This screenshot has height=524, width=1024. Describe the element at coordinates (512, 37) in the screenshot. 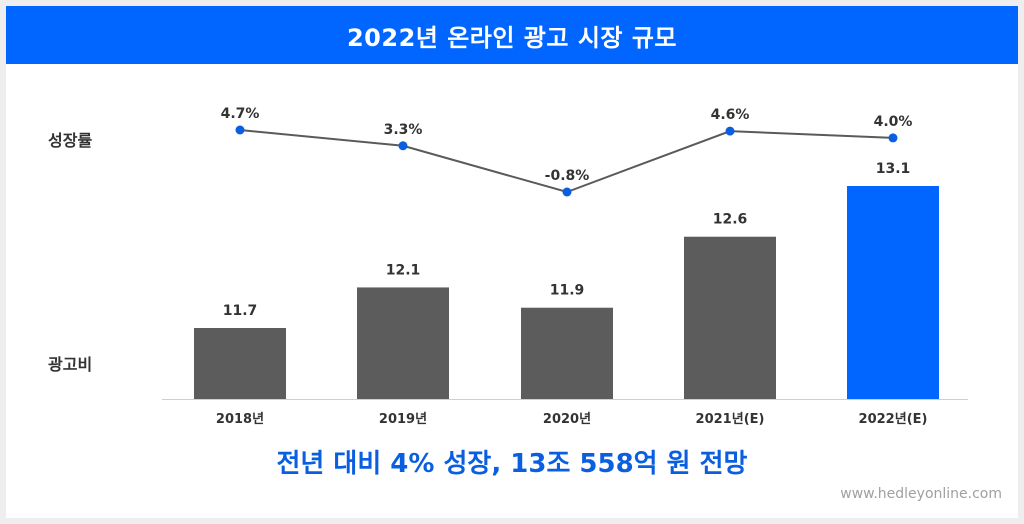

I see `chart-title: 2022년 온라인 광고 시장 규모` at that location.